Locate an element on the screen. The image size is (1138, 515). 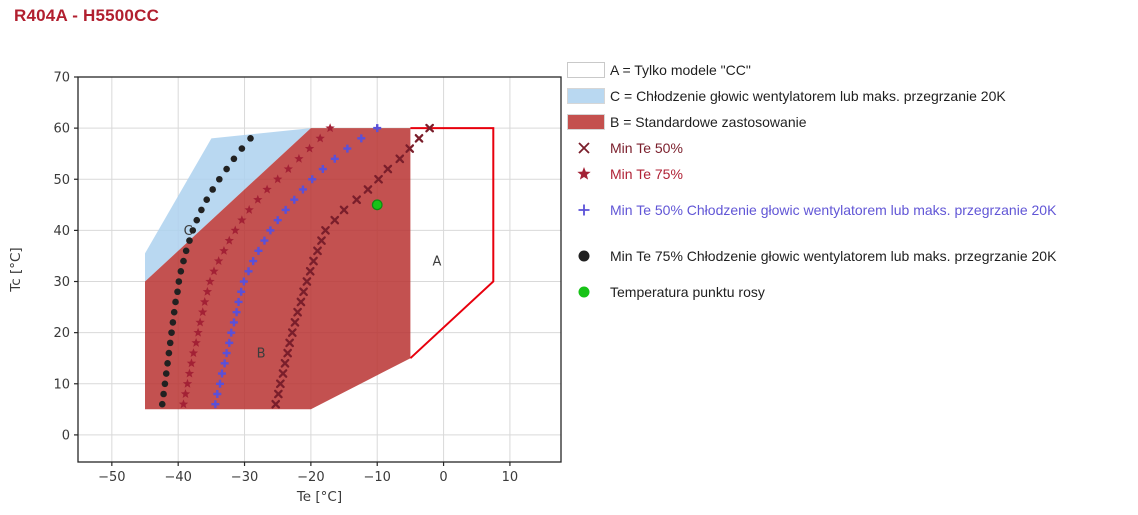
x-axis-title: Te [°C] is located at coordinates (319, 497).